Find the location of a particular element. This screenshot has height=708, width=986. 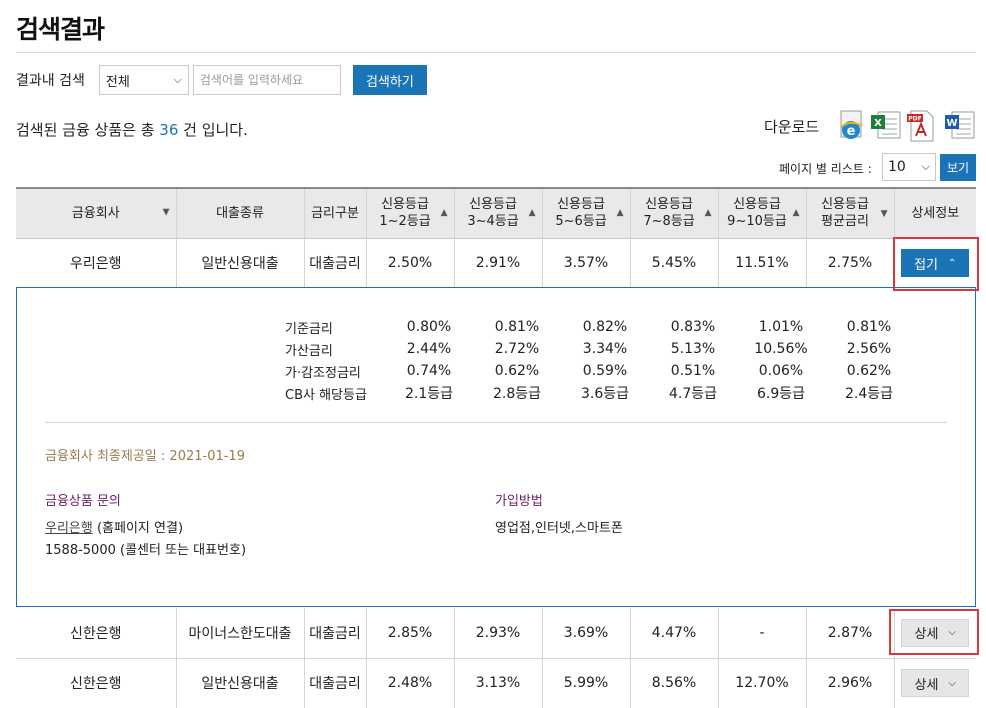

disclosure-date: 금융회사 최종제공일 : 2021-01-19 is located at coordinates (145, 456).